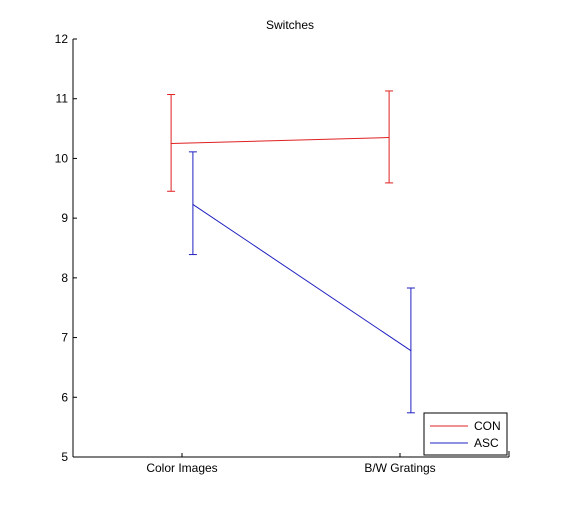 The height and width of the screenshot is (514, 561). I want to click on y-tick-label: 11, so click(62, 99).